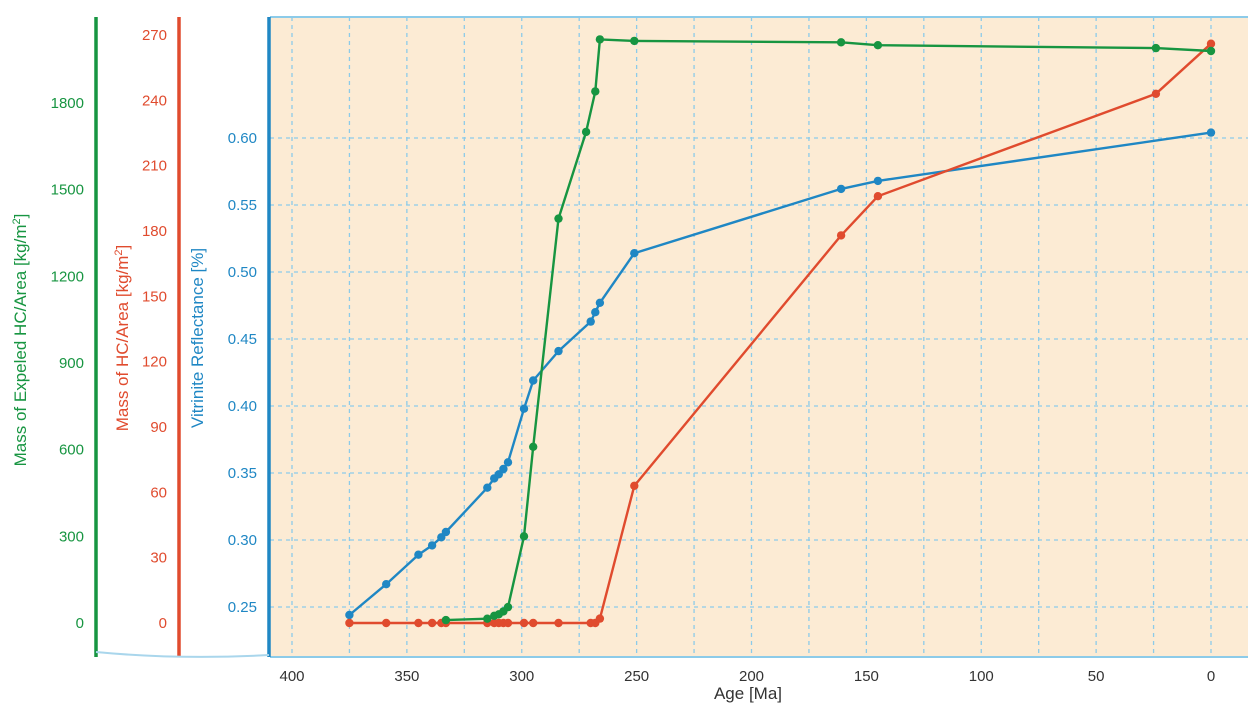 This screenshot has height=705, width=1248. What do you see at coordinates (154, 231) in the screenshot?
I see `mass_hc-tick-label: 180` at bounding box center [154, 231].